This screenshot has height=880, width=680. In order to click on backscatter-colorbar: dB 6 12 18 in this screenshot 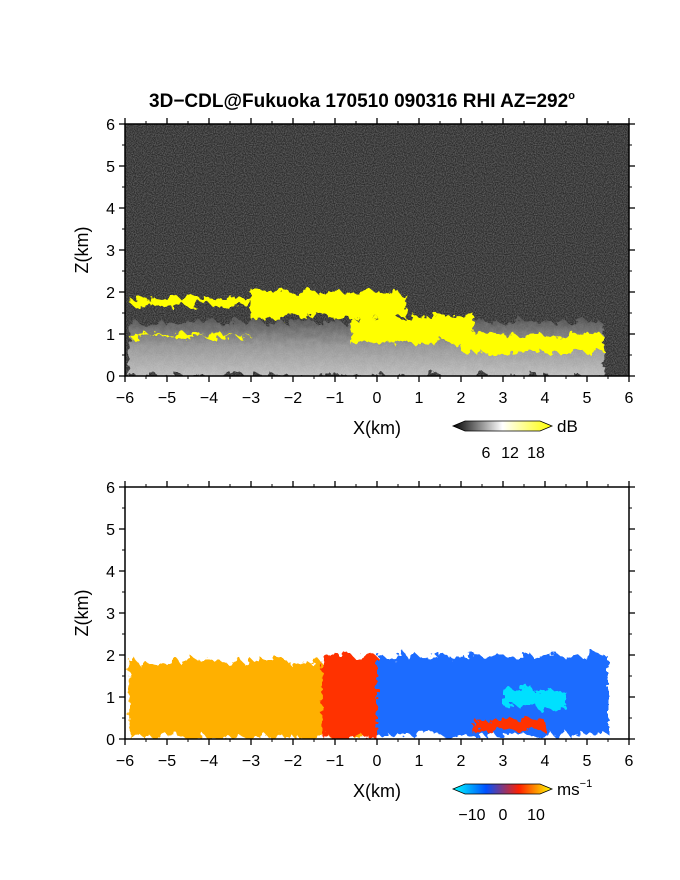, I will do `click(514, 439)`.